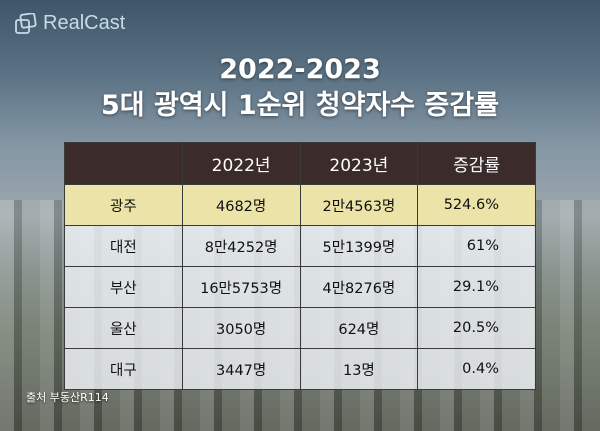 Image resolution: width=600 pixels, height=431 pixels. What do you see at coordinates (123, 205) in the screenshot?
I see `city-cell: 광주` at bounding box center [123, 205].